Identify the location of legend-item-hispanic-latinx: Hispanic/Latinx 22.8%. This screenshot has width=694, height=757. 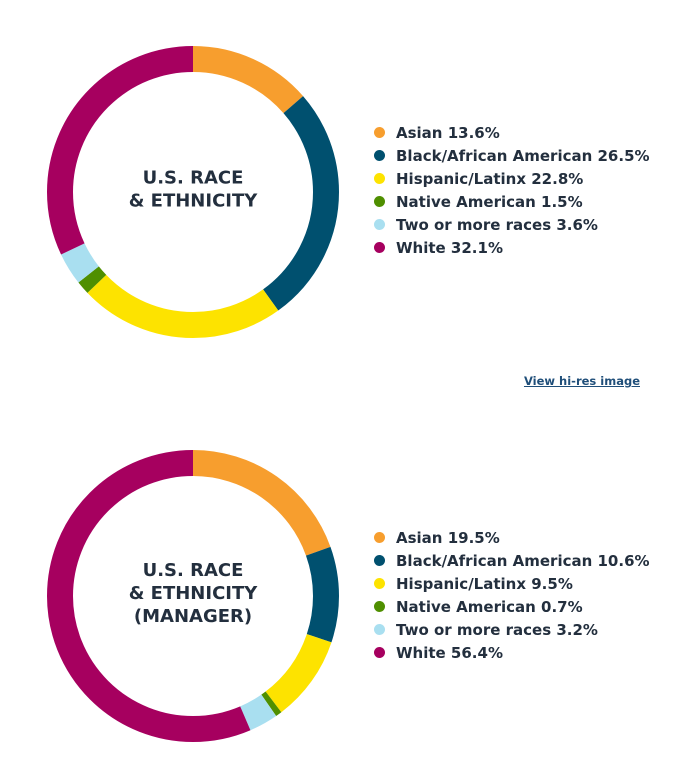
(512, 178).